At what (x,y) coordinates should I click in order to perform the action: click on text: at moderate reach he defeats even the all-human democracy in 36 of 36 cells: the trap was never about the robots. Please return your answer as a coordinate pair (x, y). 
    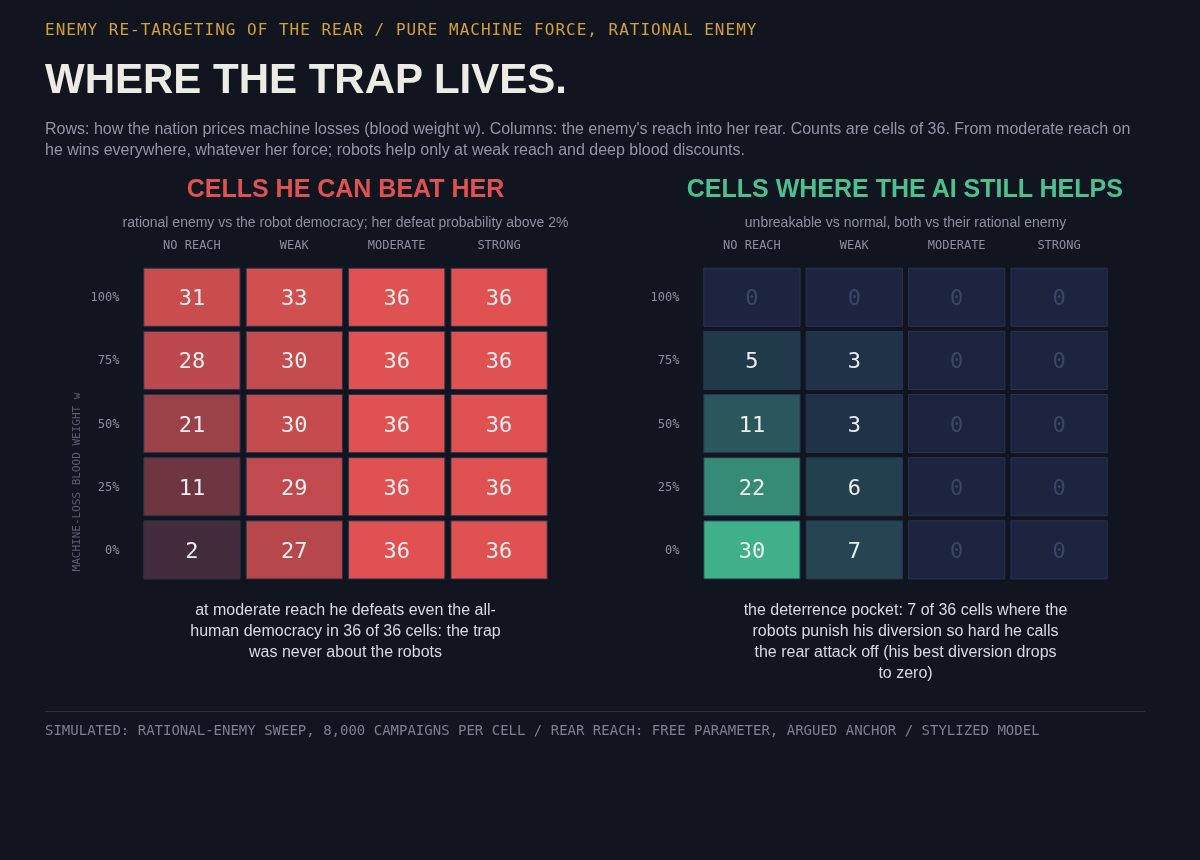
    Looking at the image, I should click on (345, 631).